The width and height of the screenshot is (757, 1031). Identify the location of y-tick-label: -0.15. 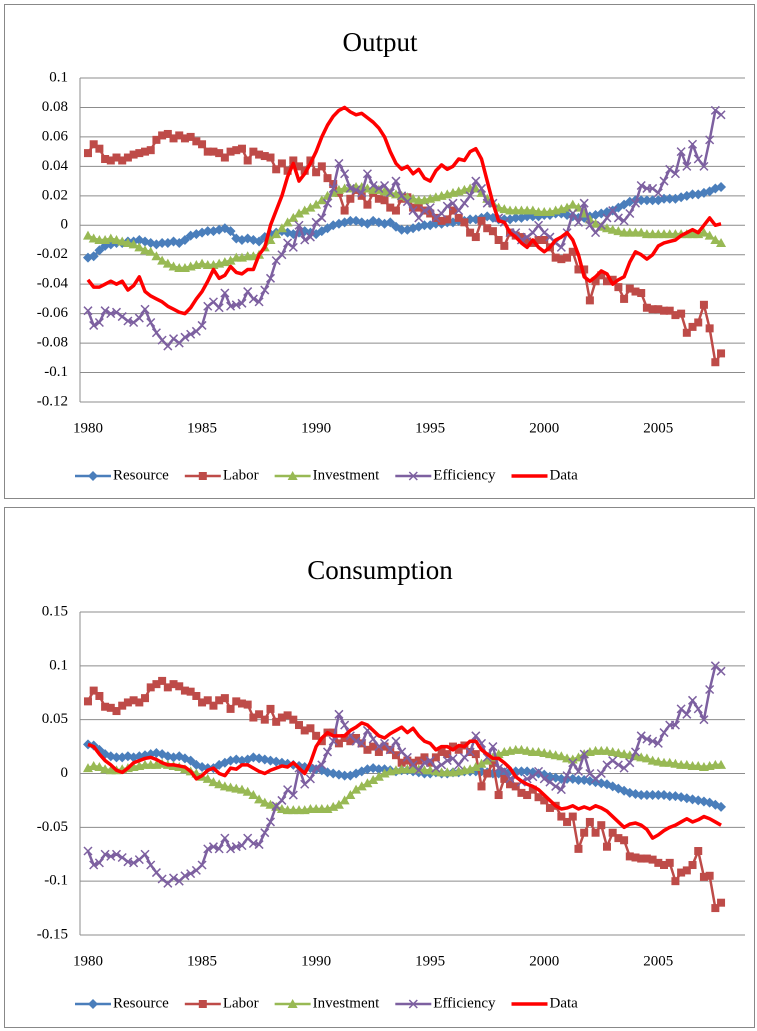
(52, 934).